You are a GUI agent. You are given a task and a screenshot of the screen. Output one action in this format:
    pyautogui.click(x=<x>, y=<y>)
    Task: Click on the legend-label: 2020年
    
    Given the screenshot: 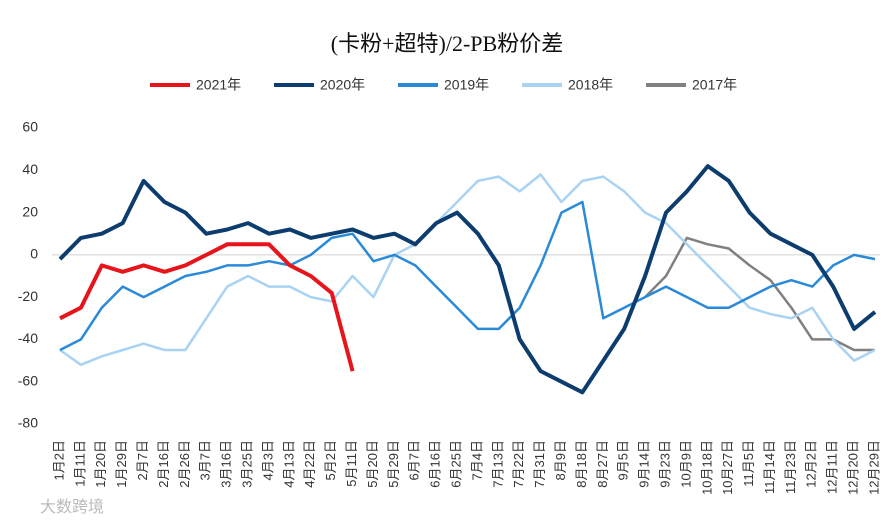 What is the action you would take?
    pyautogui.click(x=342, y=85)
    